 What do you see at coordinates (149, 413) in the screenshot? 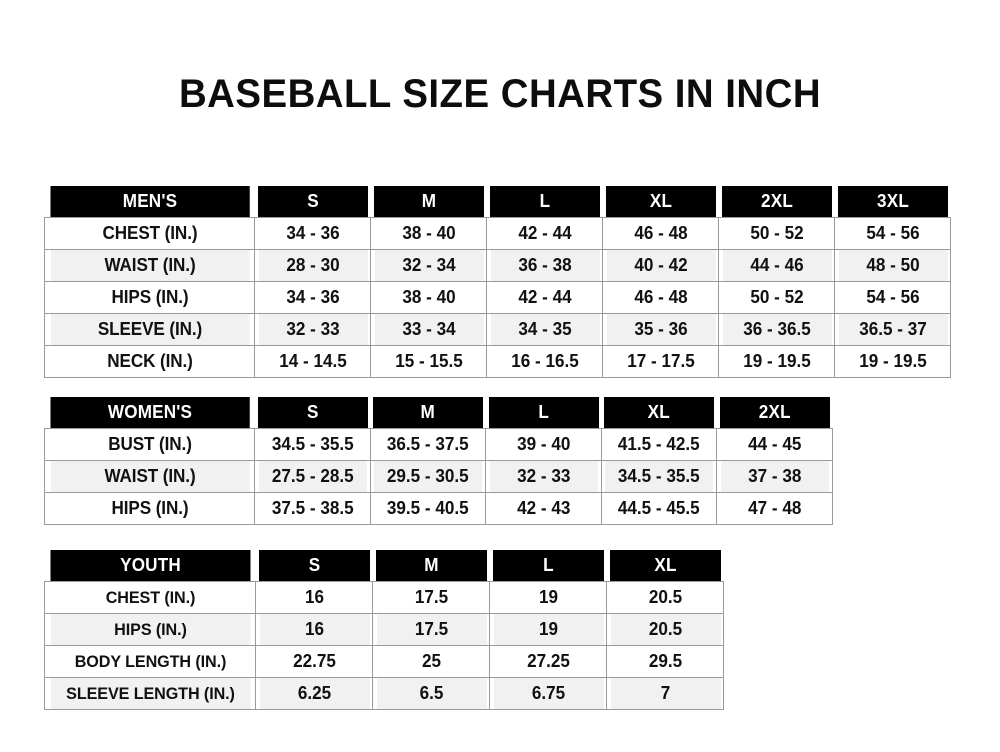
I see `womens-header-category: WOMEN'S` at bounding box center [149, 413].